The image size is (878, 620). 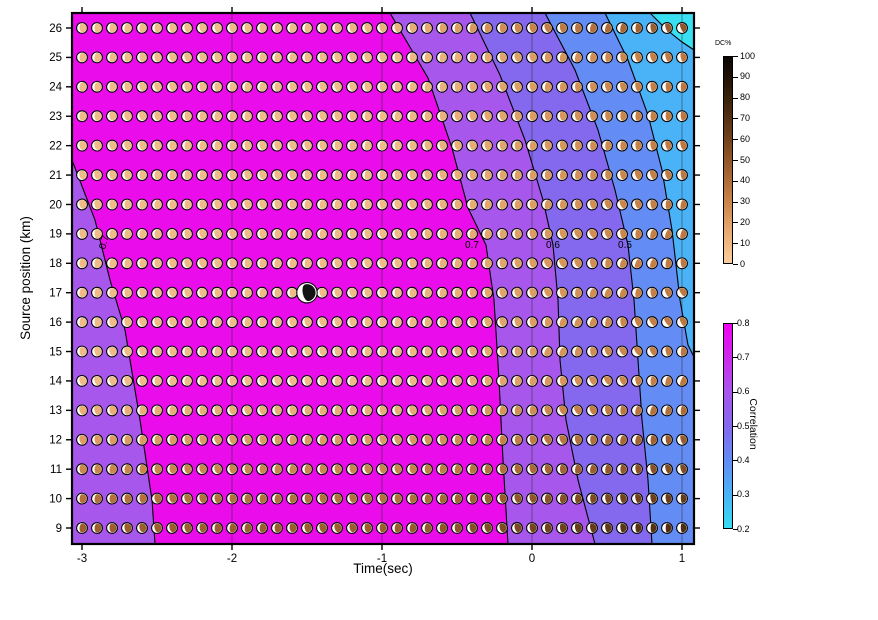 I want to click on contour-c07, so click(x=449, y=278).